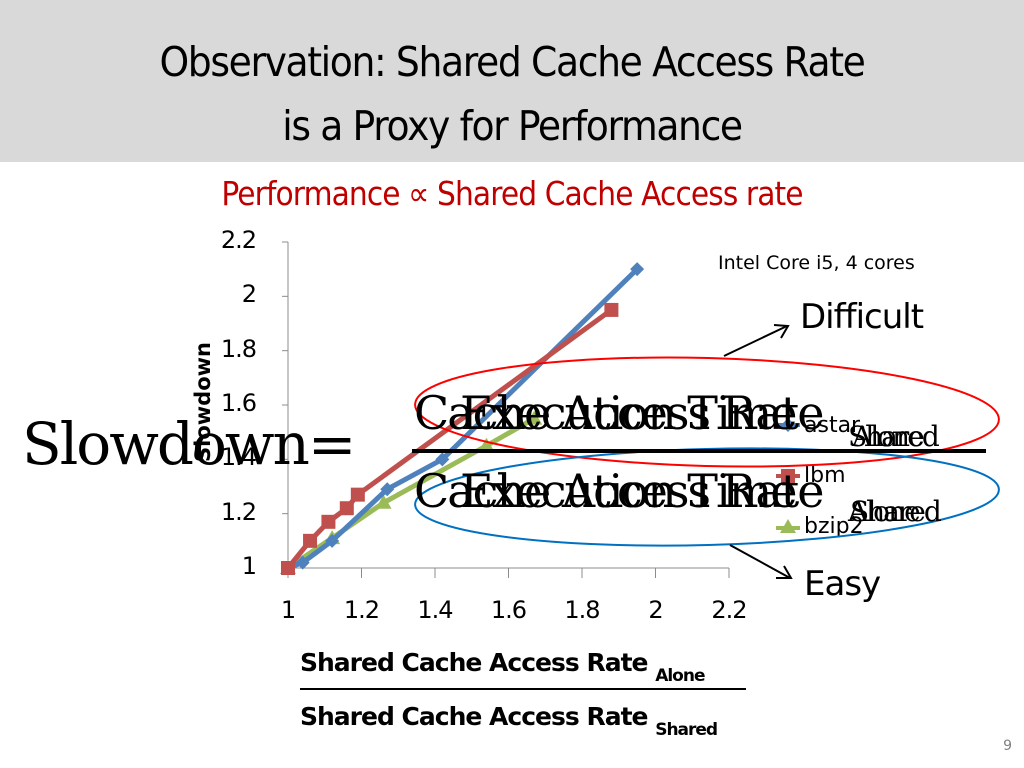 The image size is (1024, 768). I want to click on series-lbm, so click(450, 438).